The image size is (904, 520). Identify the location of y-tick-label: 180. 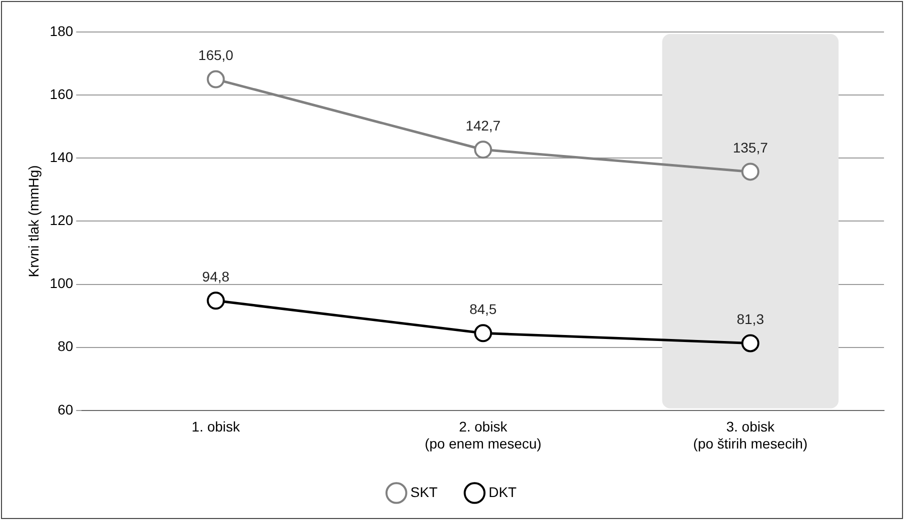
(62, 30).